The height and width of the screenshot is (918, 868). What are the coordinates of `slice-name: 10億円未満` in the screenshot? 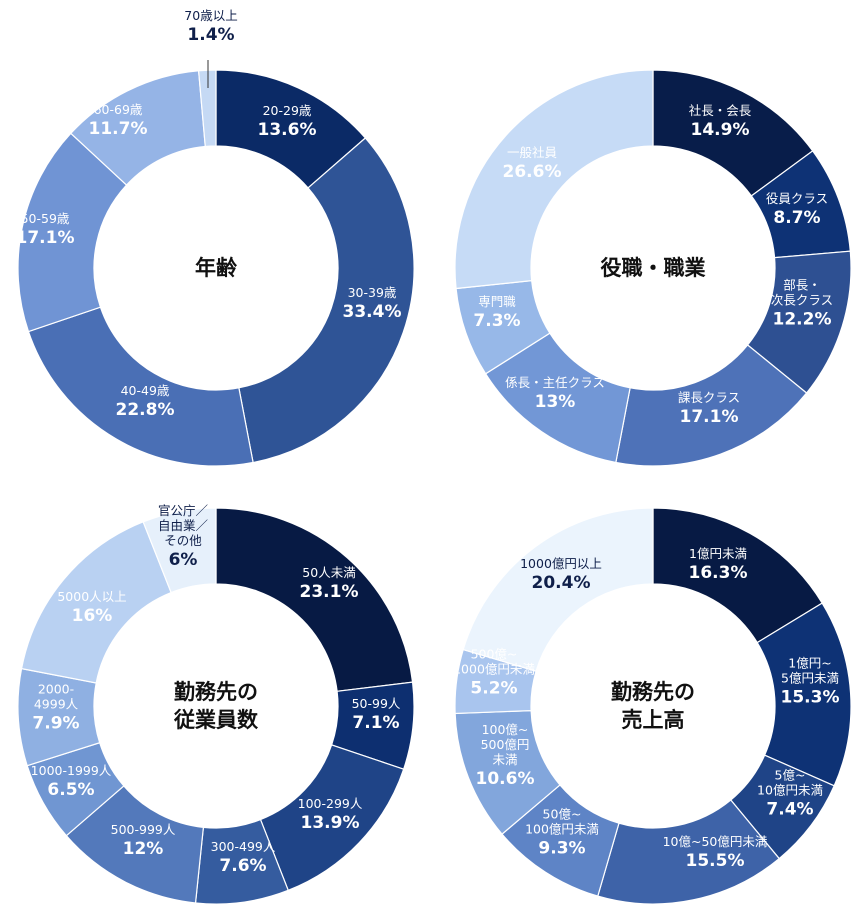 It's located at (790, 790).